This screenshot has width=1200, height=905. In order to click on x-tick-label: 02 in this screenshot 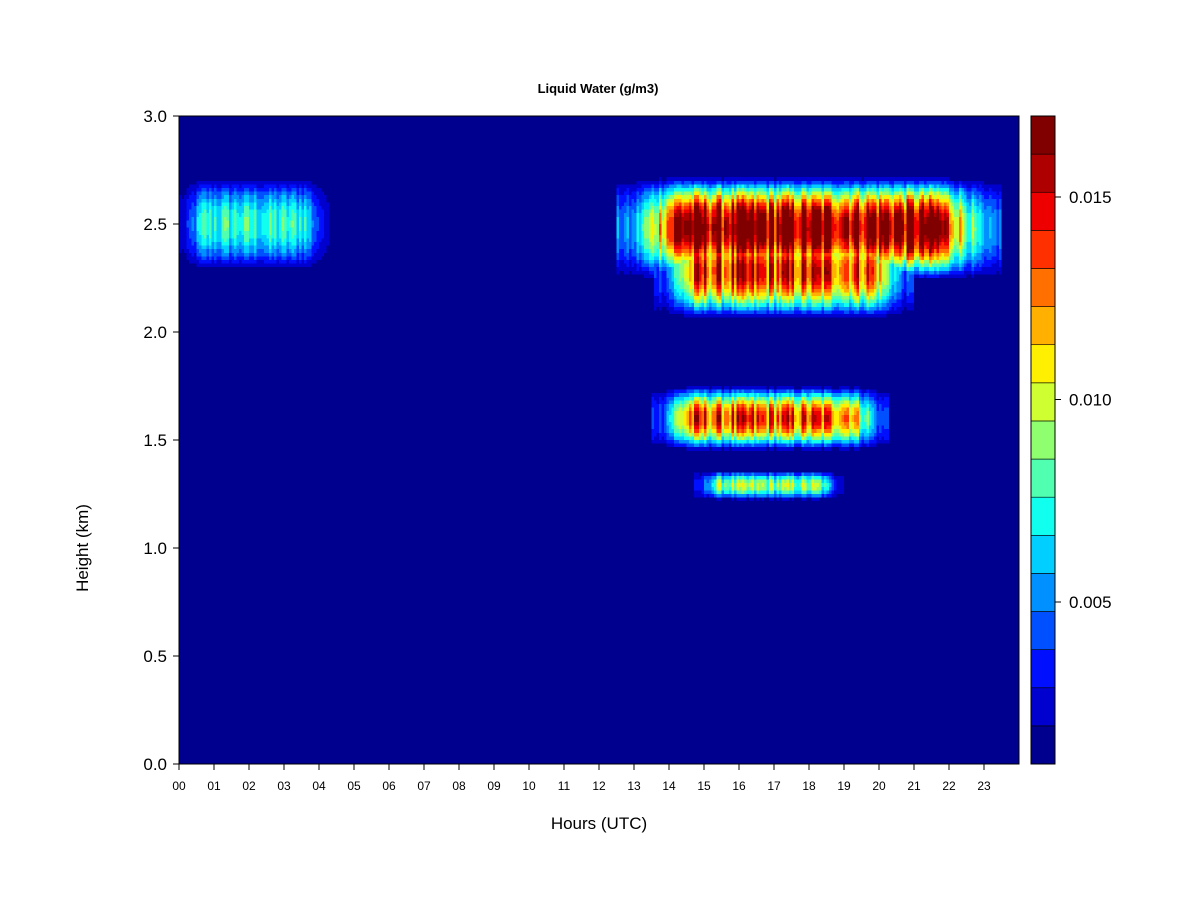, I will do `click(249, 786)`.